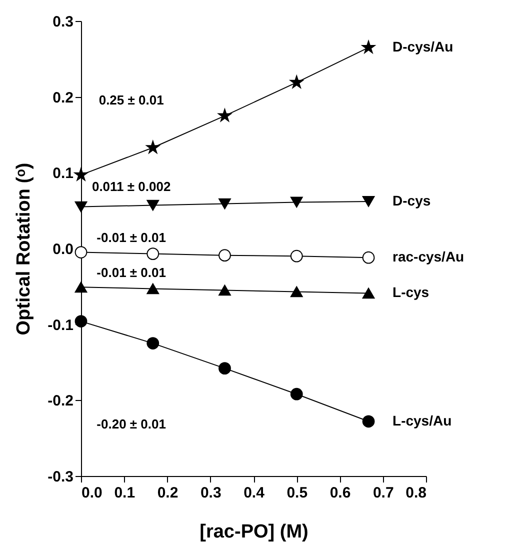 The width and height of the screenshot is (520, 559). Describe the element at coordinates (167, 493) in the screenshot. I see `x-tick-label: 0.2` at that location.